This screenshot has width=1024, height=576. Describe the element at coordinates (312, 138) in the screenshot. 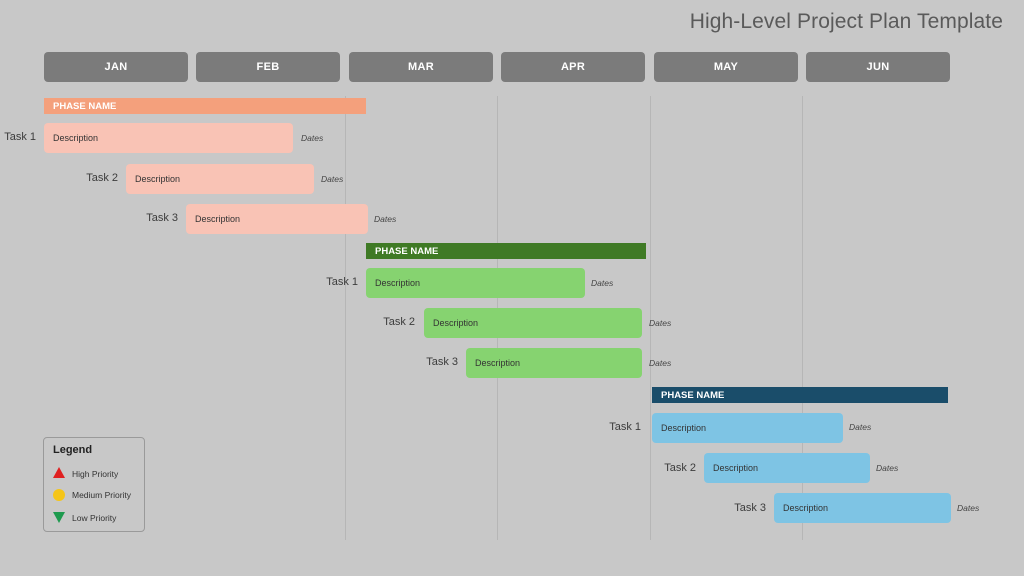

I see `phase-1-task-1-dates: Dates` at that location.